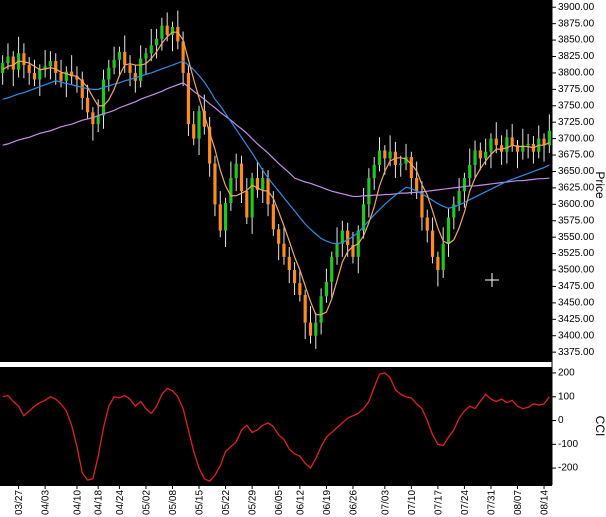 The width and height of the screenshot is (606, 517). Describe the element at coordinates (561, 420) in the screenshot. I see `y-tick-label: 0` at that location.